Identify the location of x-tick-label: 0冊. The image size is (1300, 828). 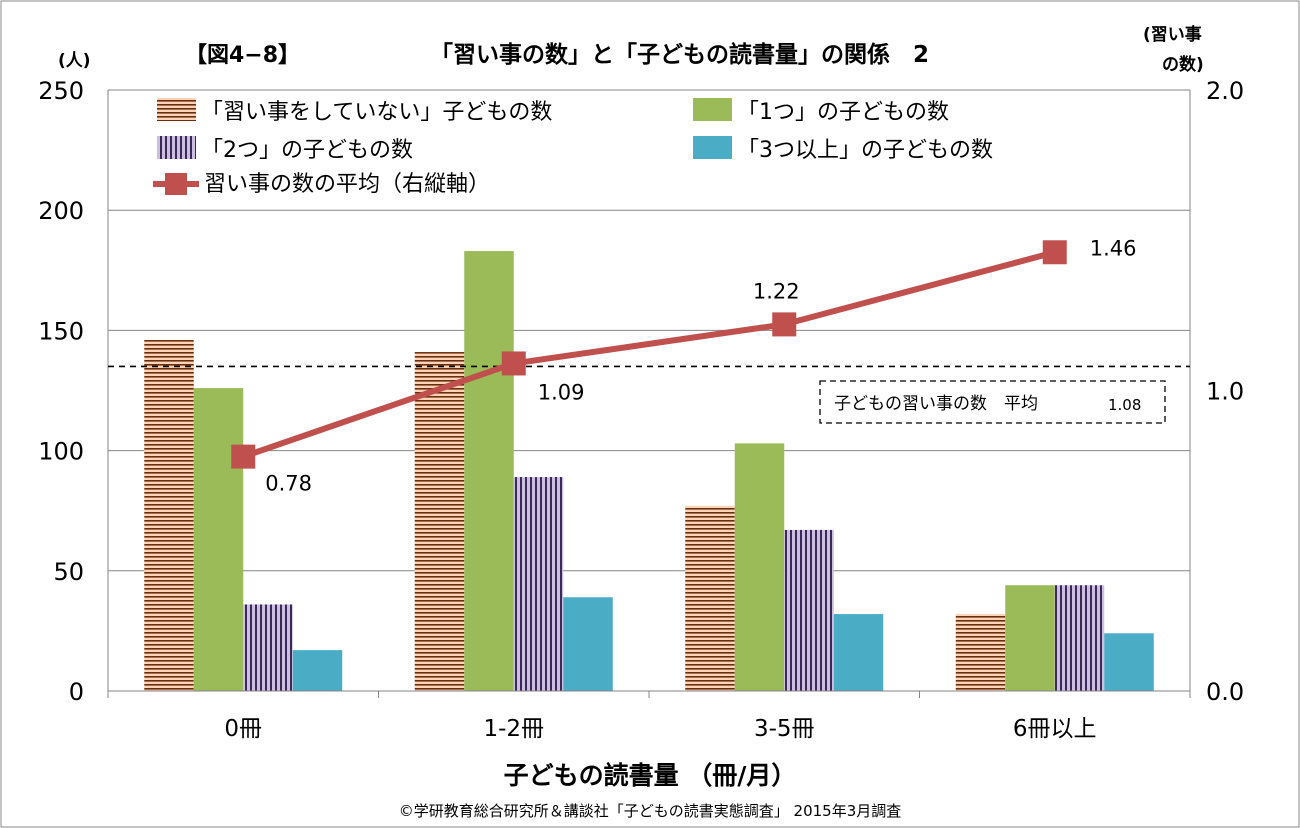
(243, 729).